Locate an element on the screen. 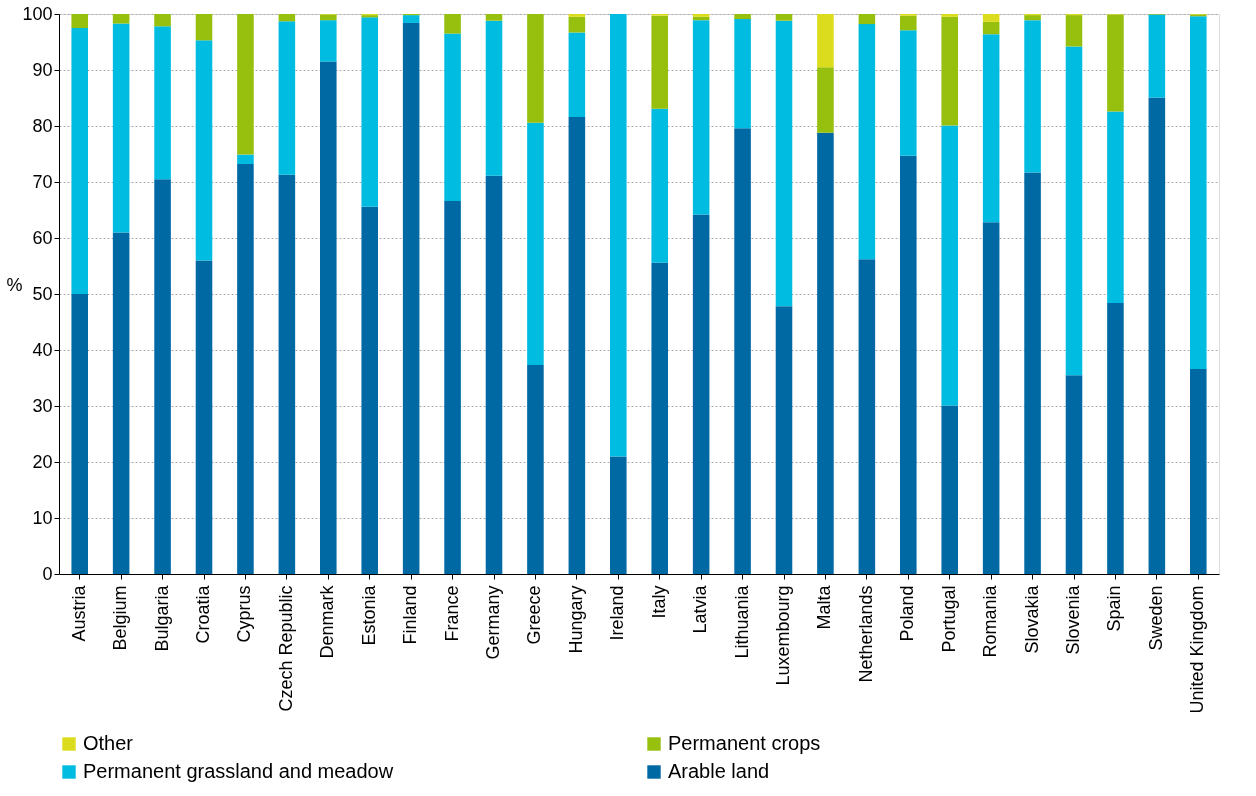  x-tick-label: Cyprus is located at coordinates (244, 614).